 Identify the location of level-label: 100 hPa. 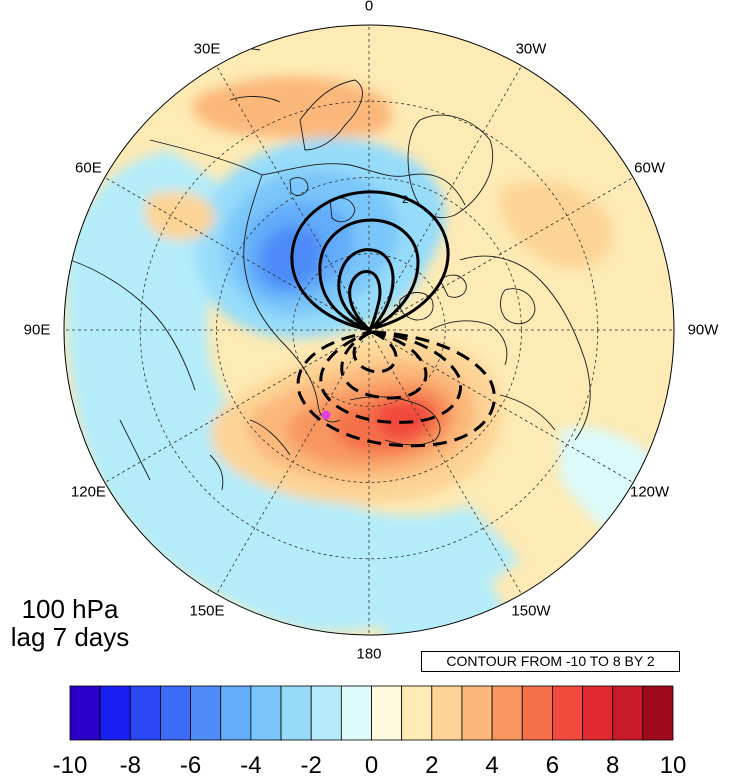
(70, 609).